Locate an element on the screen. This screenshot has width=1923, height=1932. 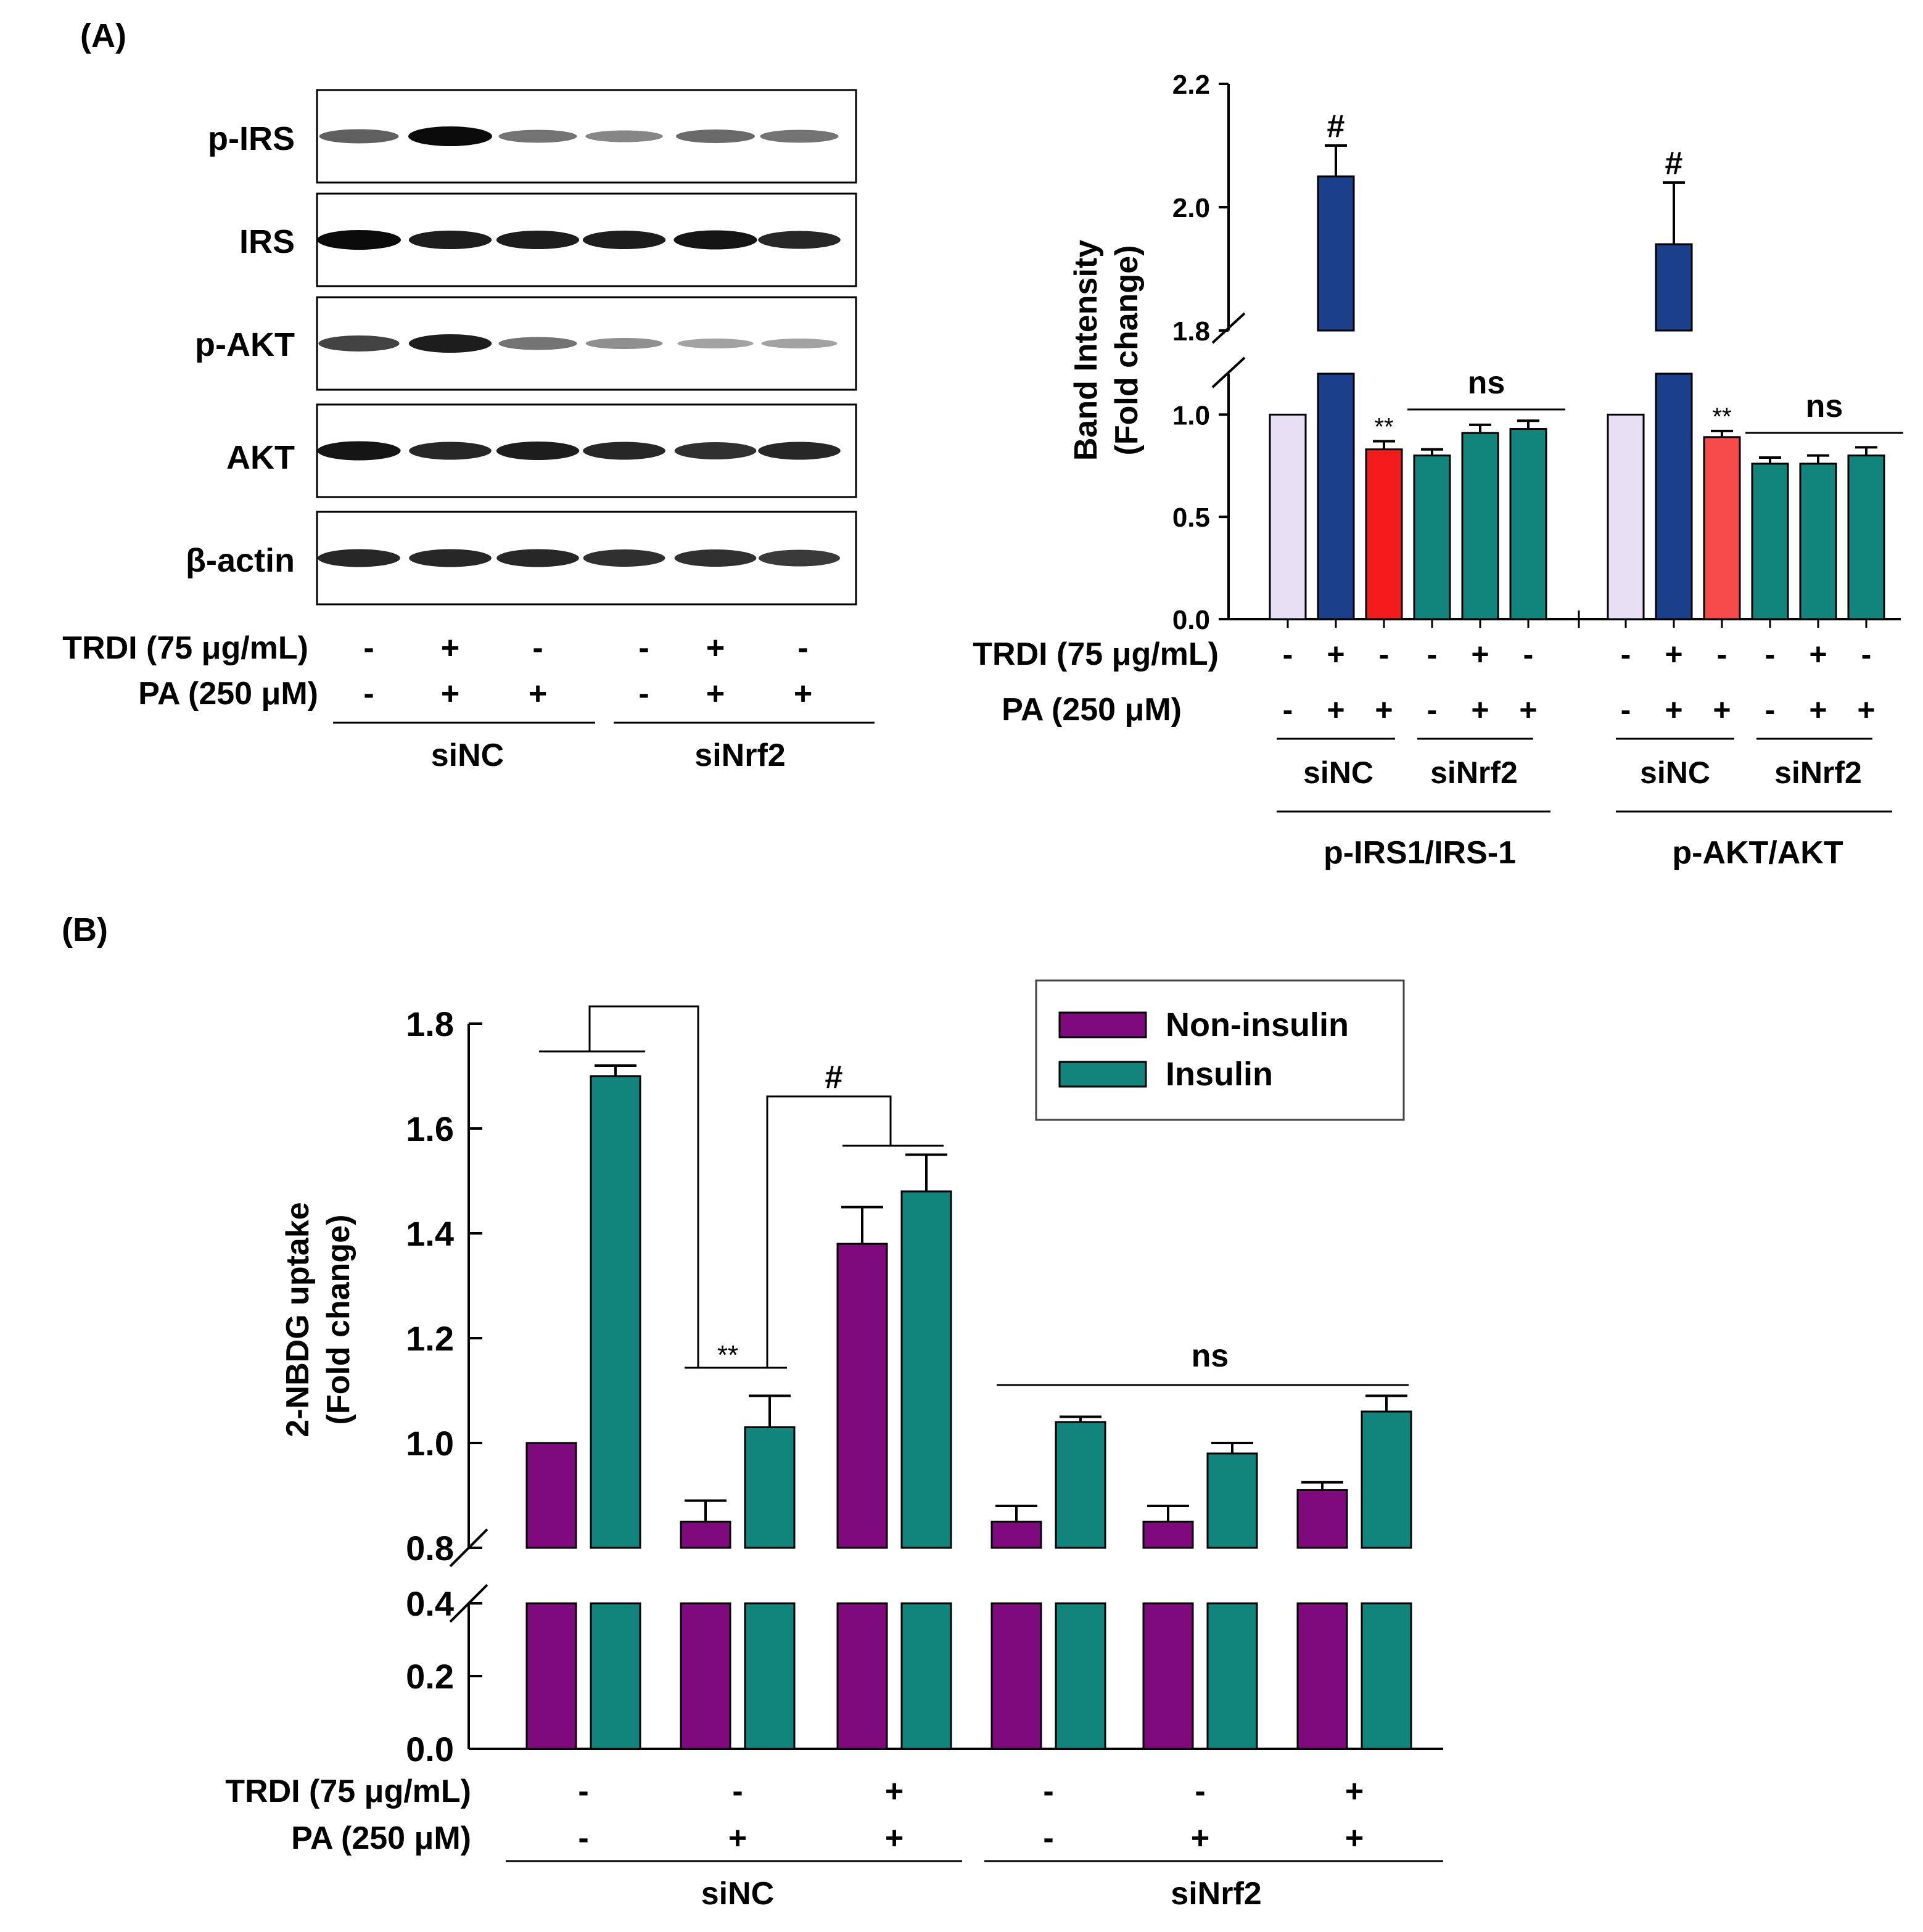
chart-b-trdi-sign-0: - is located at coordinates (583, 1791).